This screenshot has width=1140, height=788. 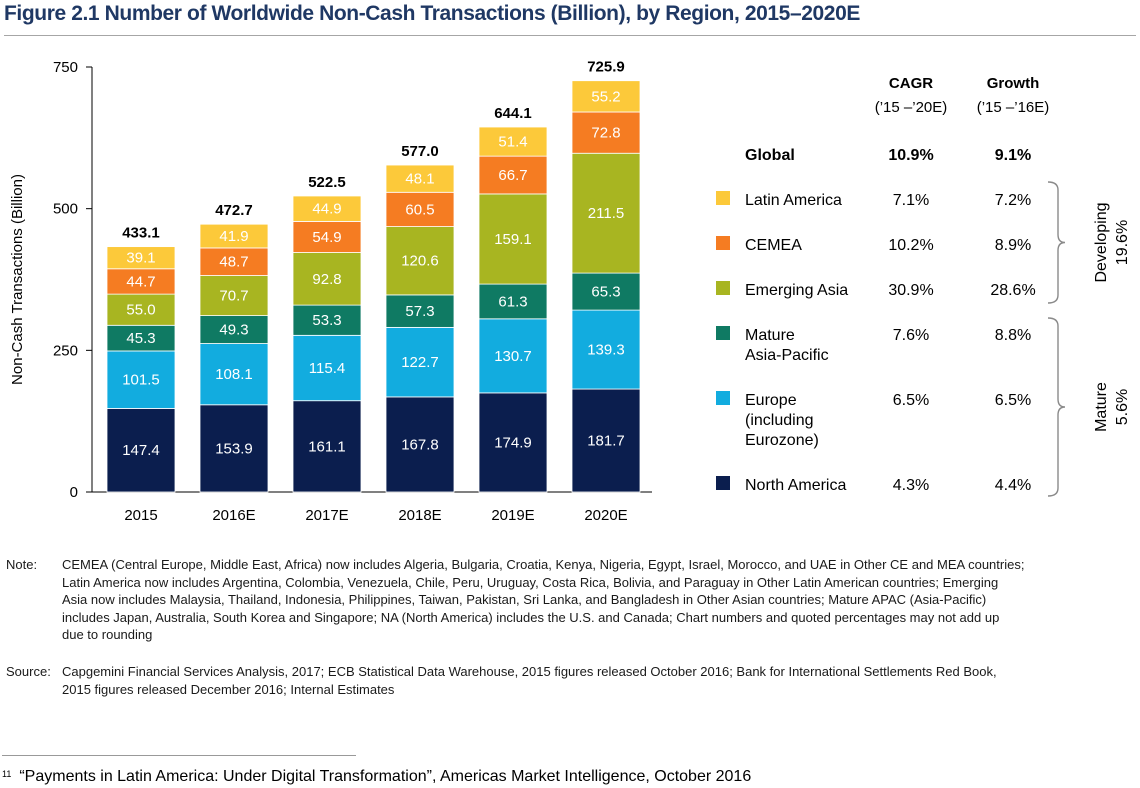 What do you see at coordinates (782, 440) in the screenshot?
I see `legend-label: Eurozone)` at bounding box center [782, 440].